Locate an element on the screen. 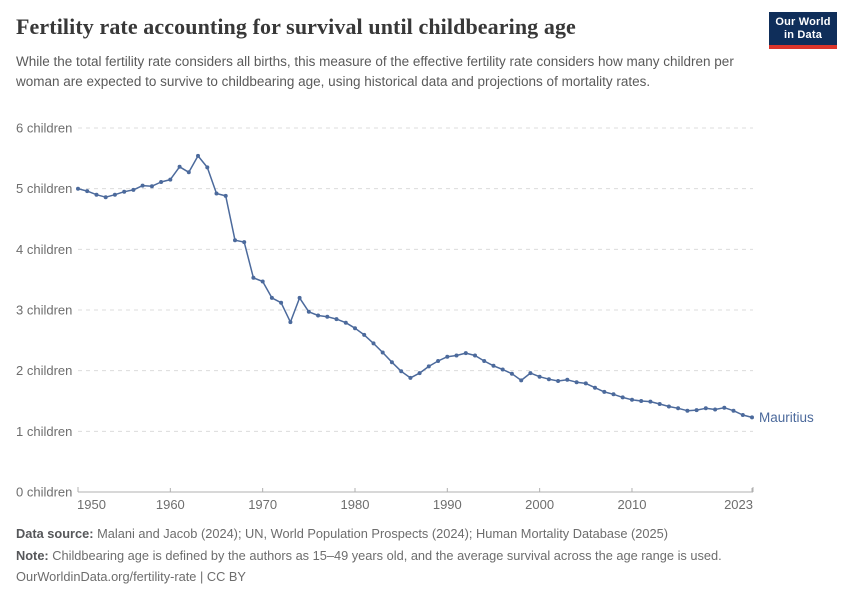 This screenshot has height=600, width=850. data-source-label: Data source: is located at coordinates (55, 533).